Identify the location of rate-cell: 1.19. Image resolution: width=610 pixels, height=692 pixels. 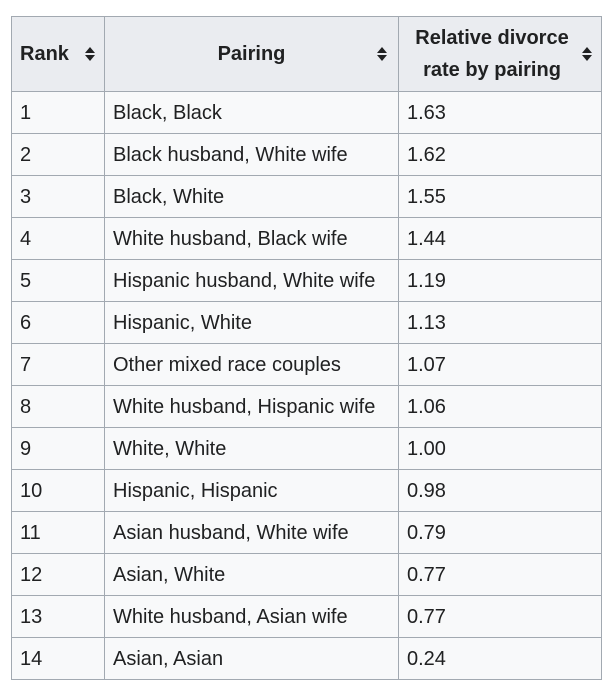
(500, 280).